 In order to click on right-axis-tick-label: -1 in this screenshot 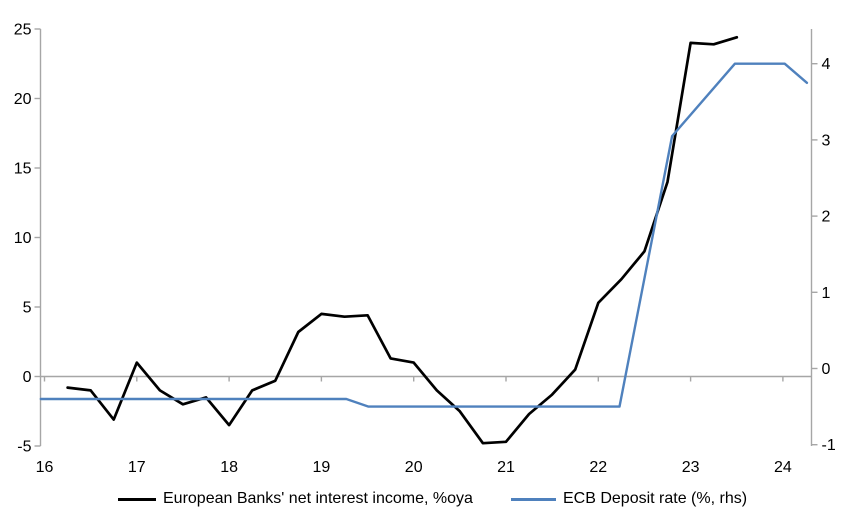, I will do `click(829, 445)`.